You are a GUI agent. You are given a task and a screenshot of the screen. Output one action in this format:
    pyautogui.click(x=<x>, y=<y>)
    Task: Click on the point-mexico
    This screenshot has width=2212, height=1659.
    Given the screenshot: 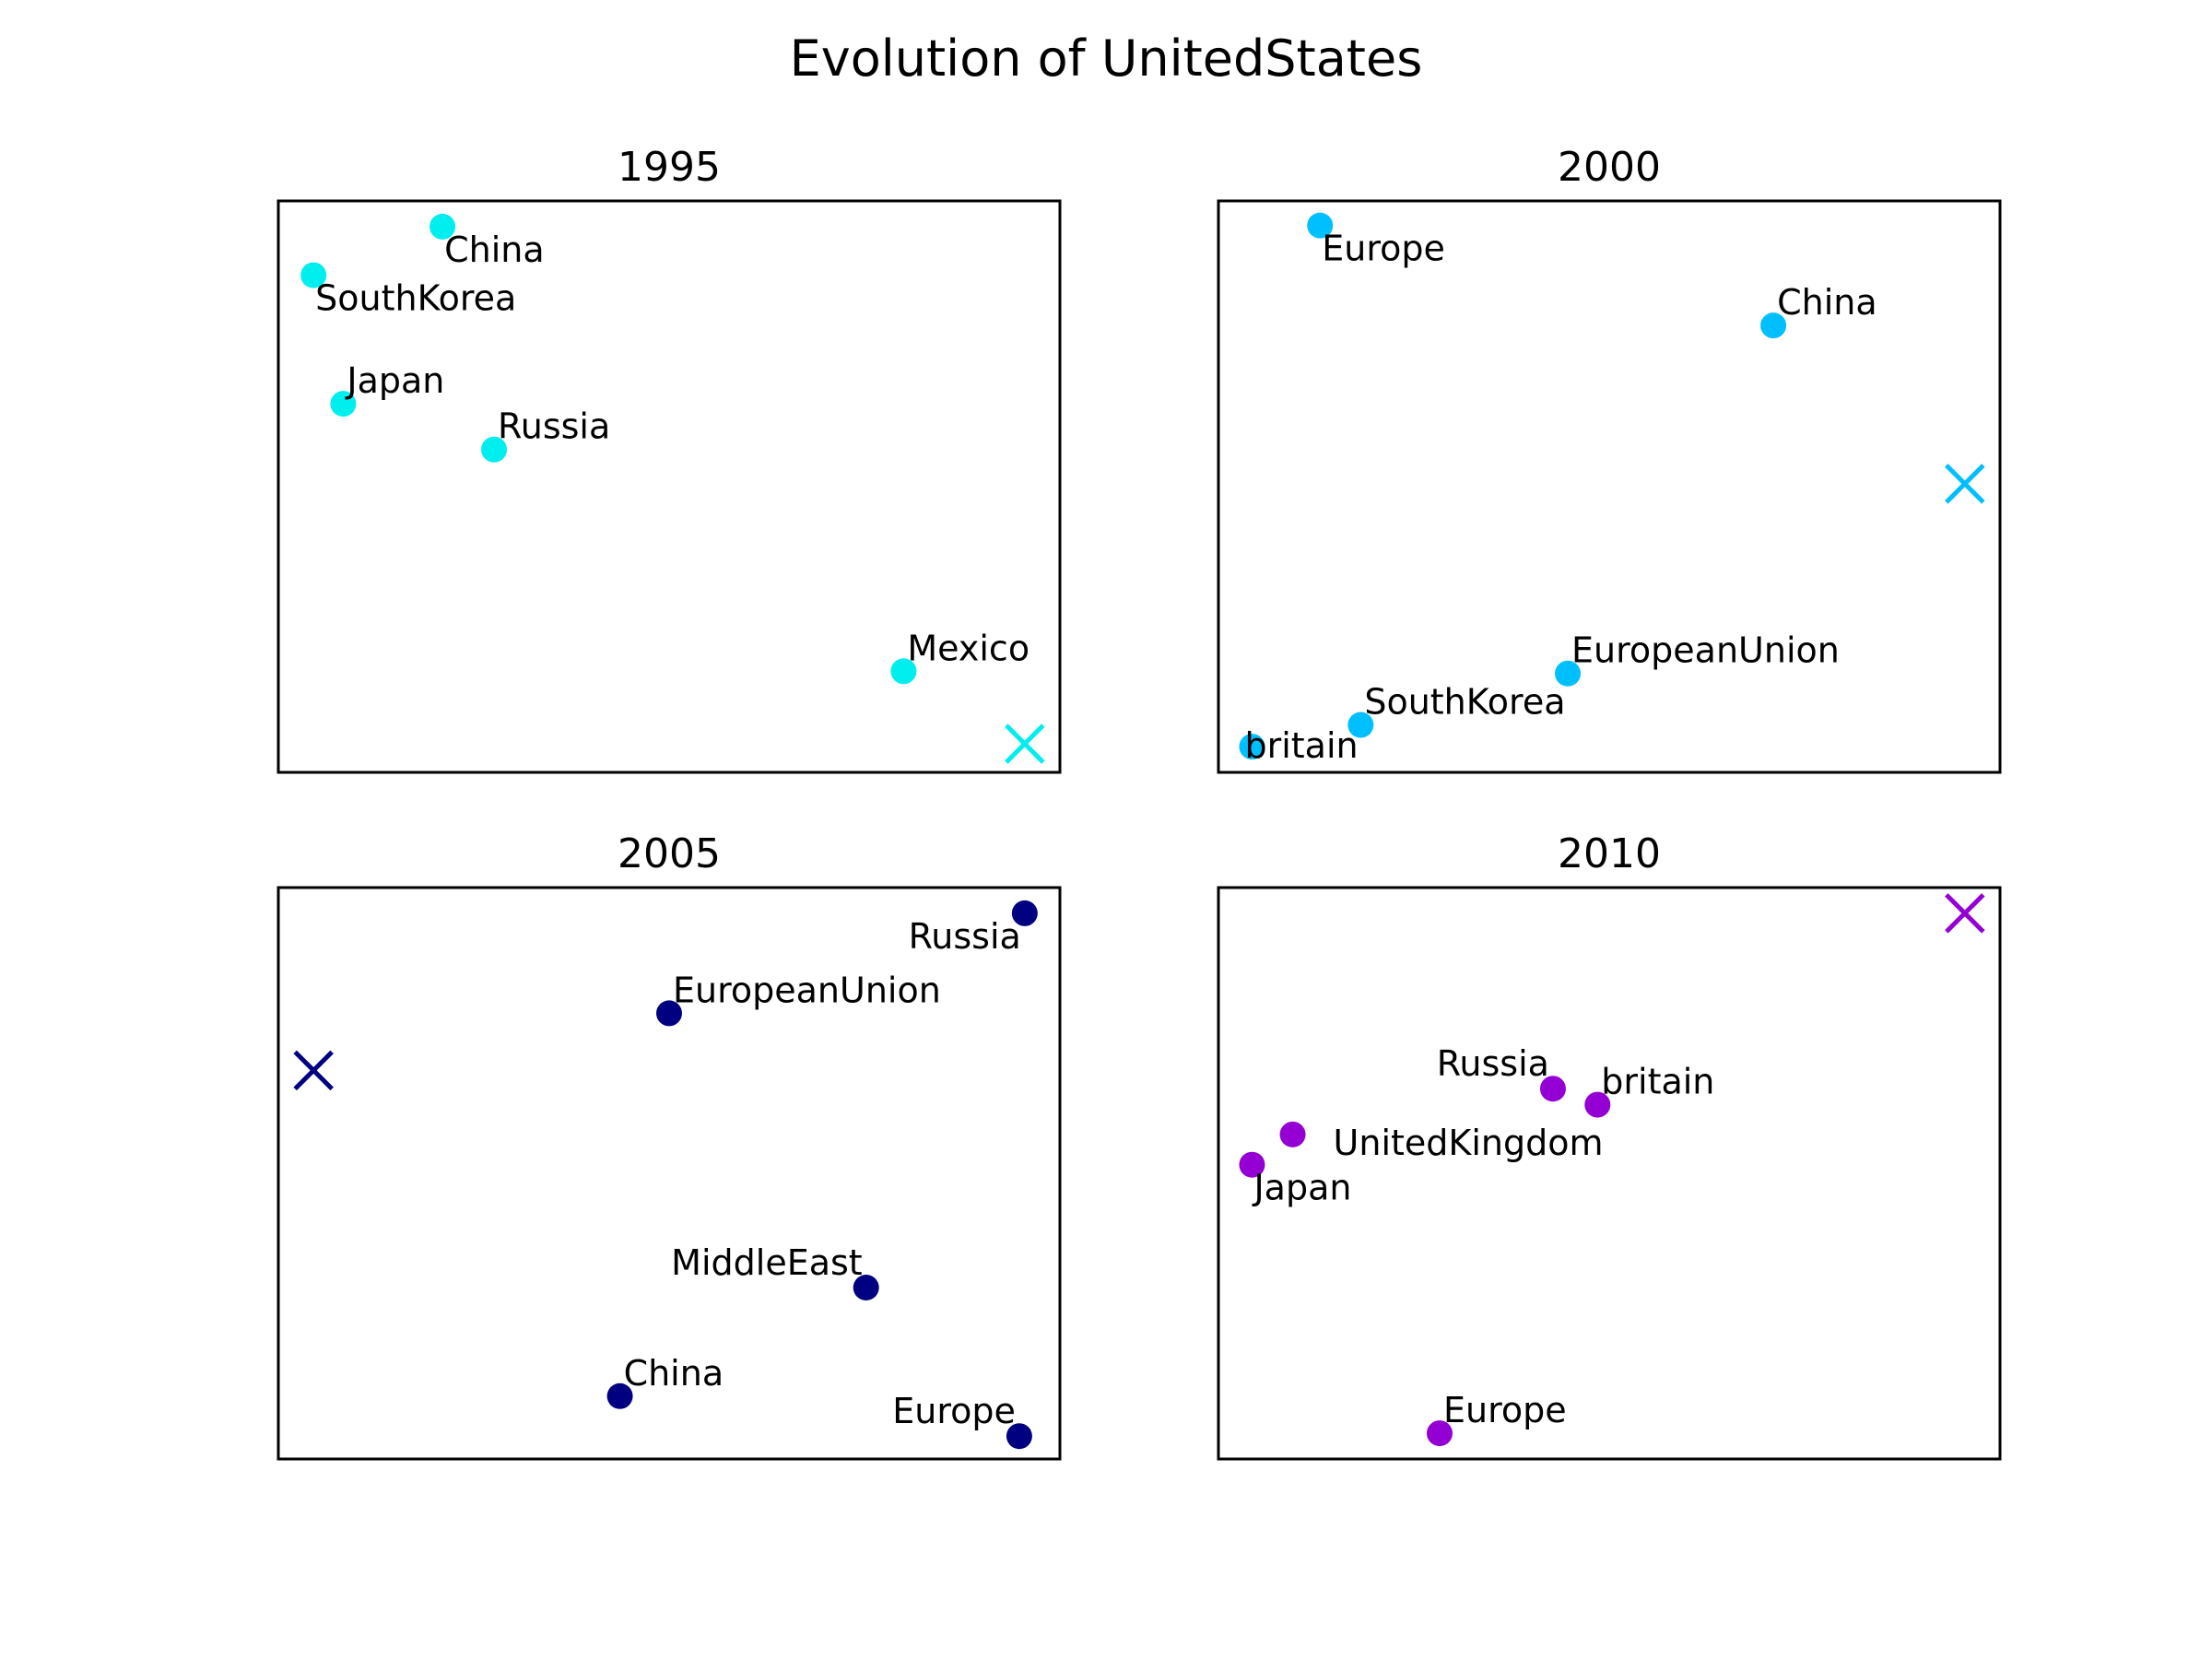 What is the action you would take?
    pyautogui.click(x=903, y=671)
    